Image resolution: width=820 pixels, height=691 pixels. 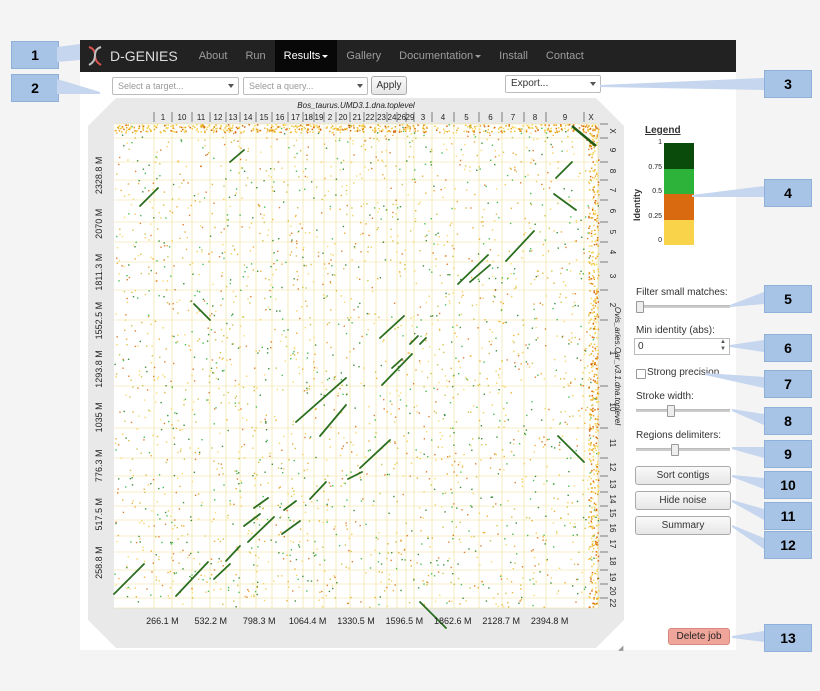 What do you see at coordinates (135, 56) in the screenshot?
I see `brand-link: D-GENIES` at bounding box center [135, 56].